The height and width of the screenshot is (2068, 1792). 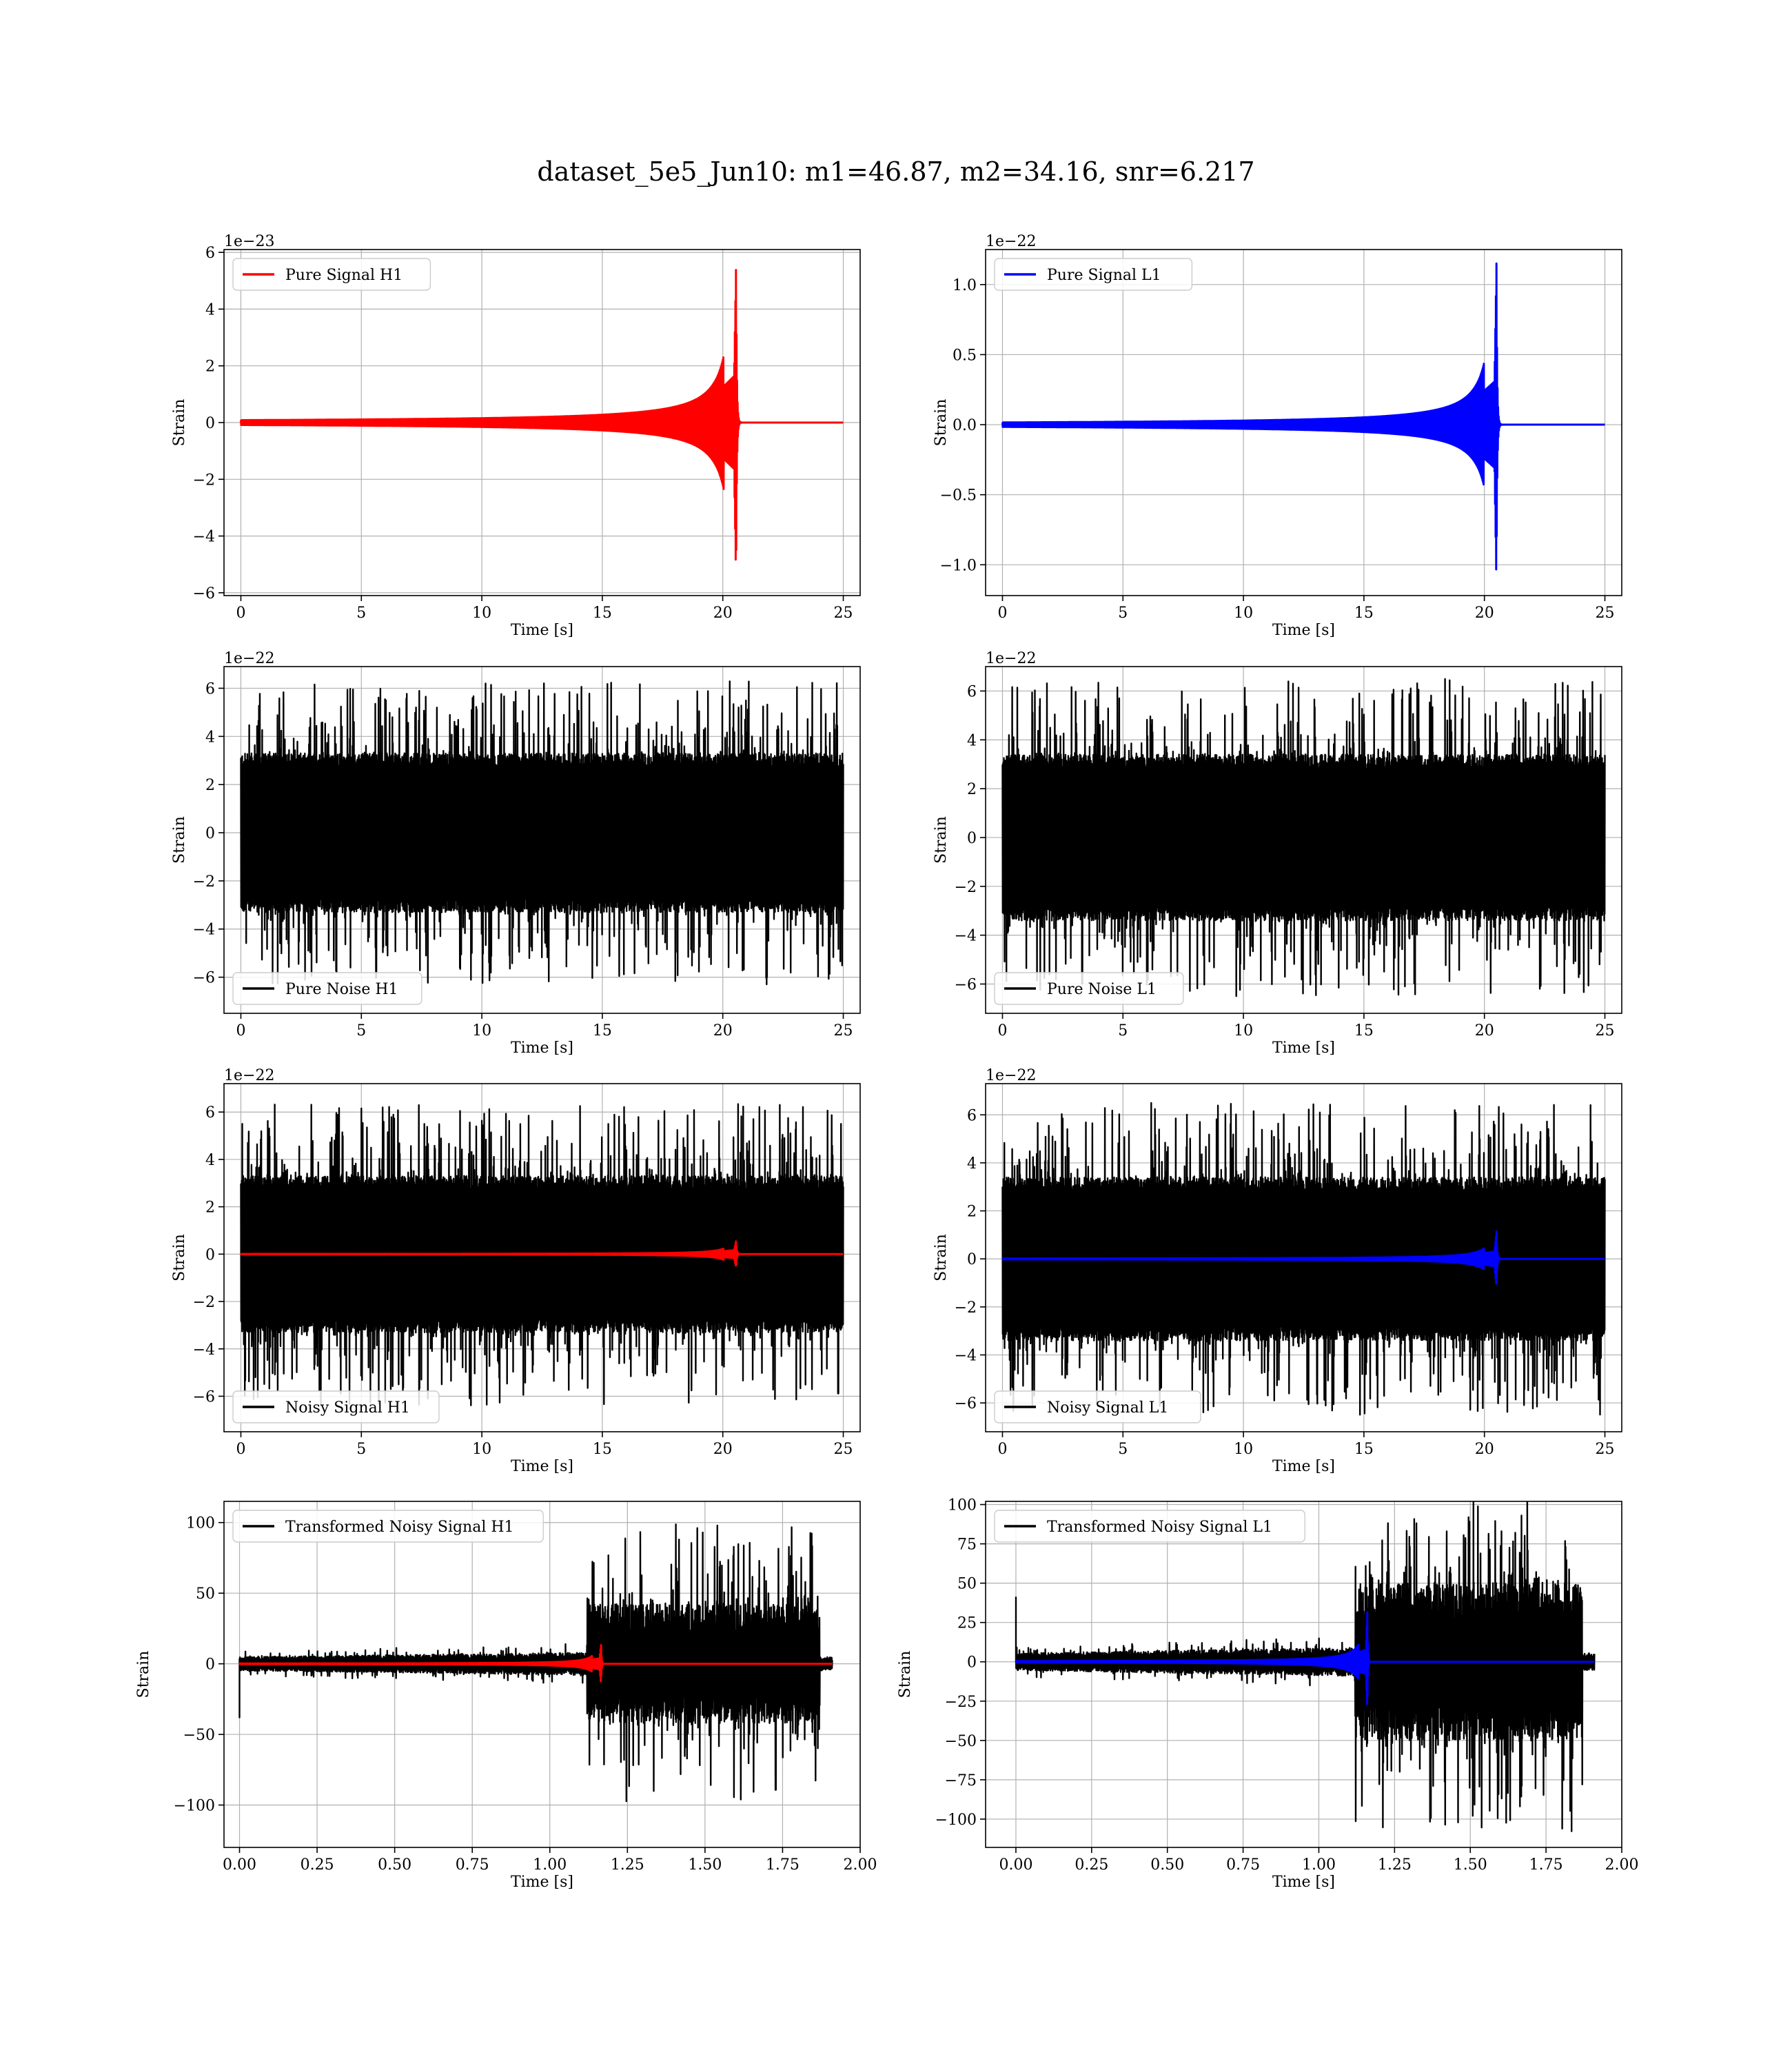 I want to click on legend: Pure Noise L1, so click(x=1089, y=988).